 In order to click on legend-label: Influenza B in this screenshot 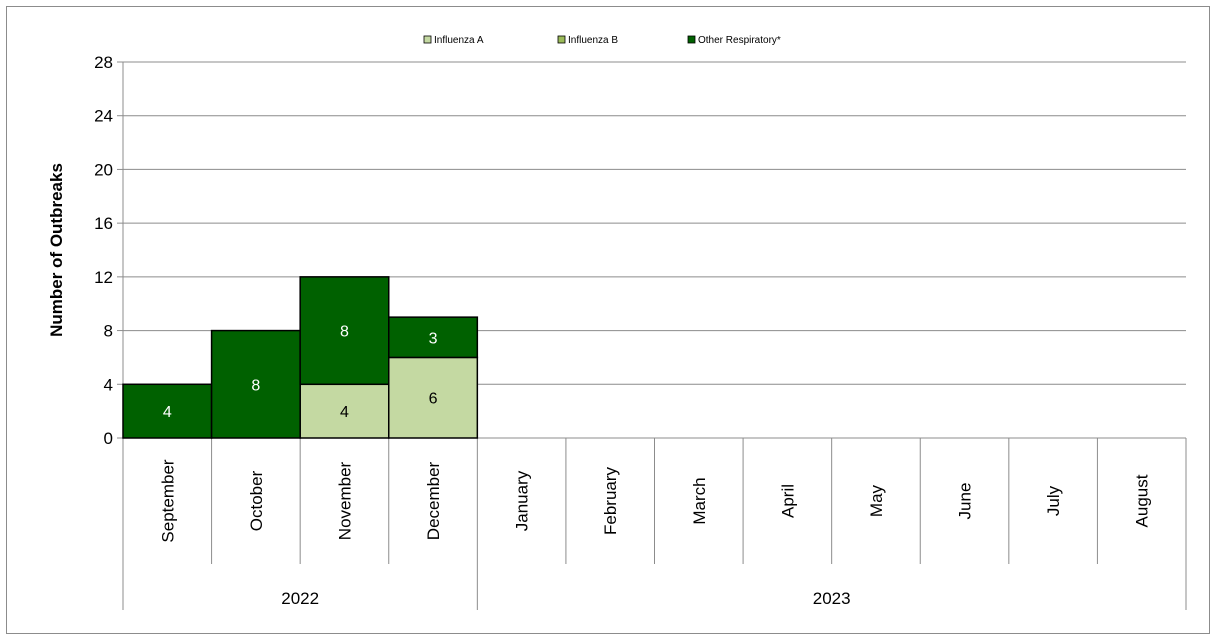, I will do `click(593, 40)`.